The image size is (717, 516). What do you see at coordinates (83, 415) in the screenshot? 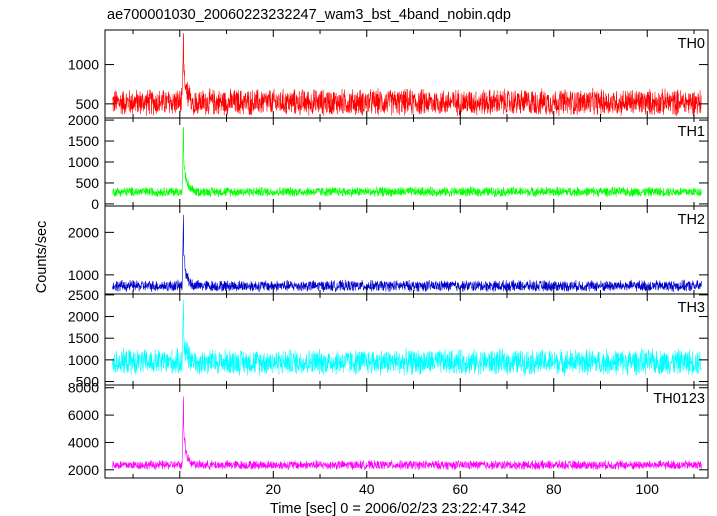
I see `y-tick-label: 6000` at bounding box center [83, 415].